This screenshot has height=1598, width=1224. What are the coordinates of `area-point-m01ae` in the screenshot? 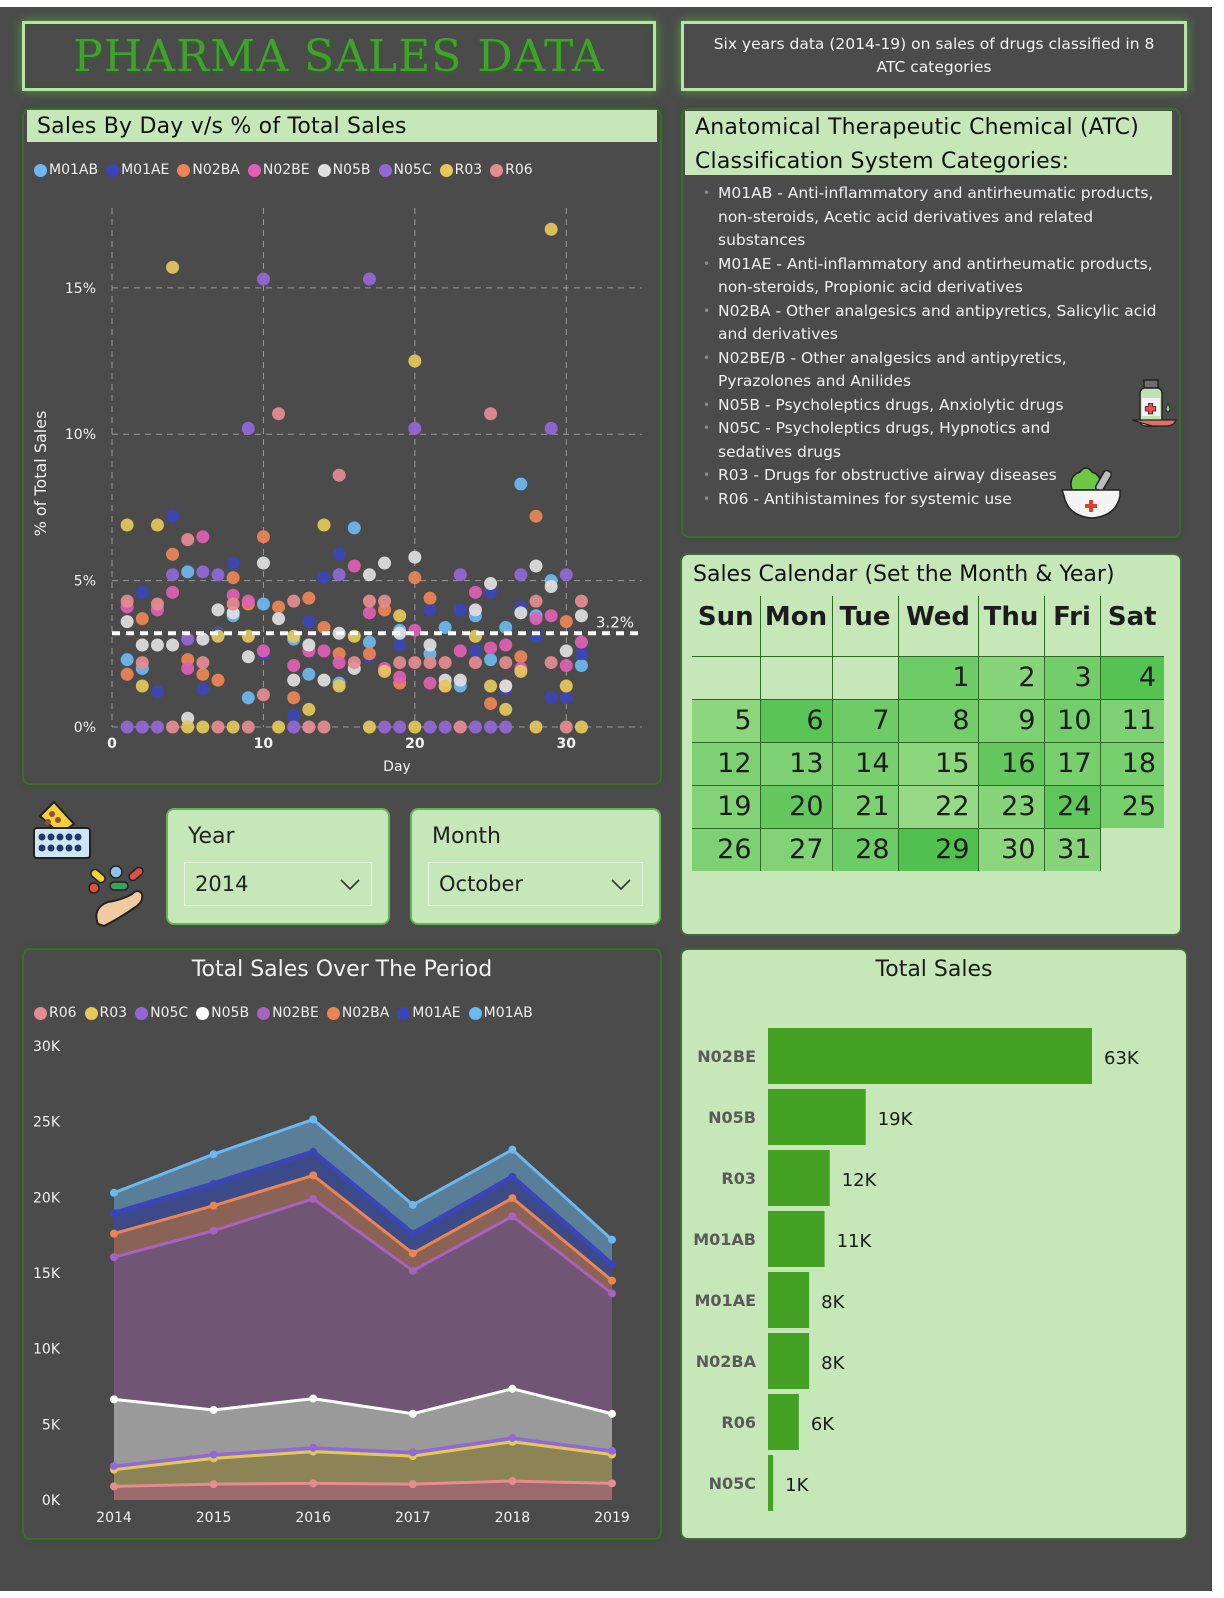 It's located at (512, 1176).